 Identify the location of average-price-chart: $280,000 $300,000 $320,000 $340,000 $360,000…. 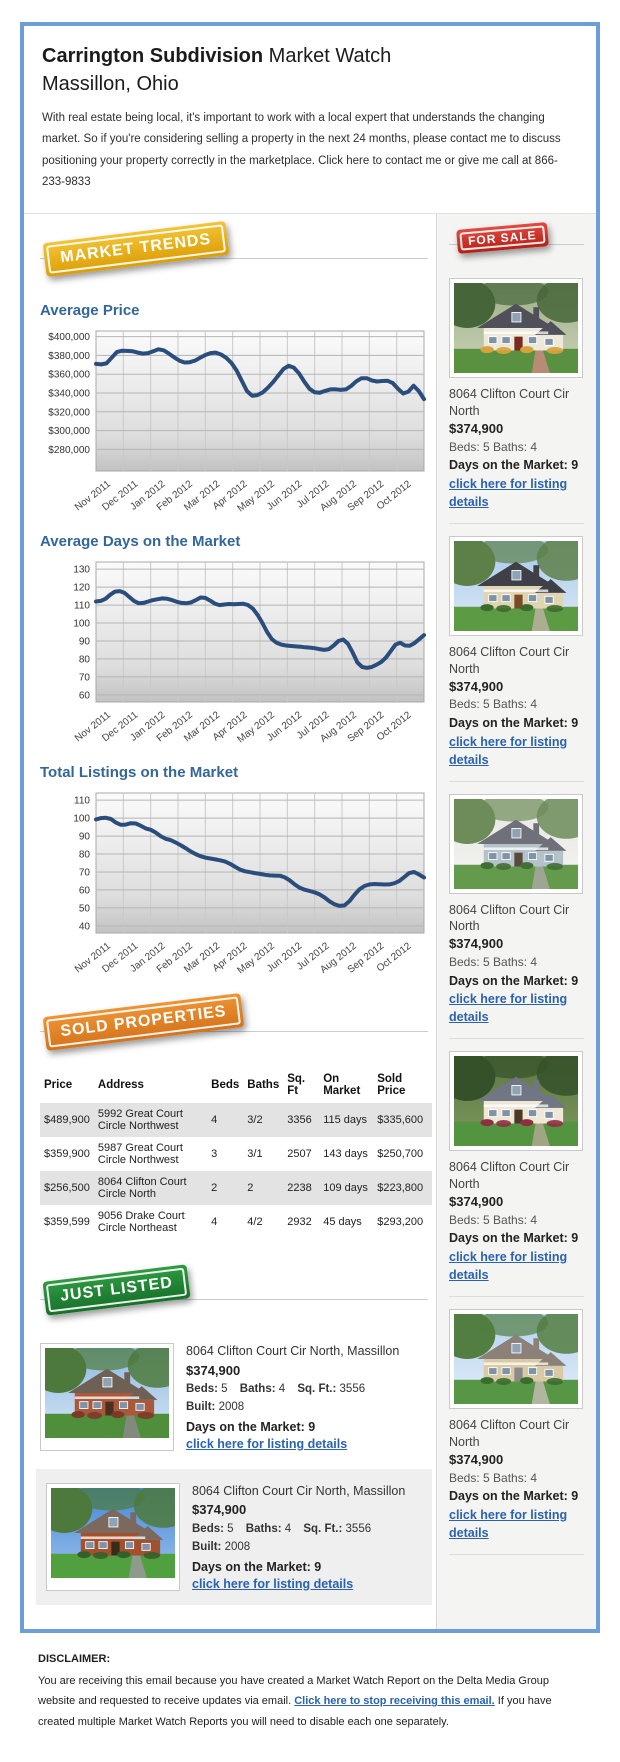
(234, 421).